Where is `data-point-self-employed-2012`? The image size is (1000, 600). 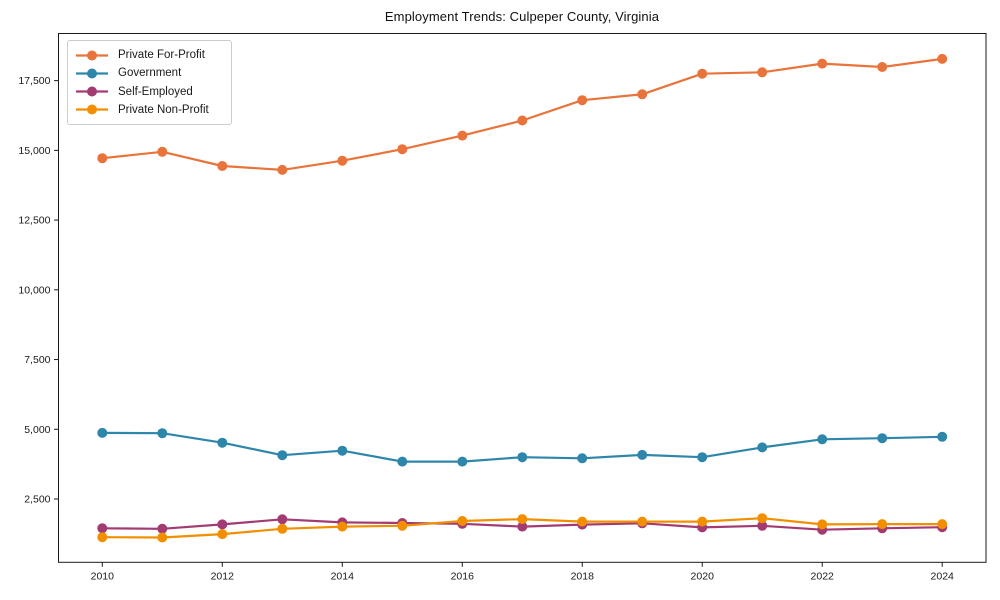 data-point-self-employed-2012 is located at coordinates (222, 524).